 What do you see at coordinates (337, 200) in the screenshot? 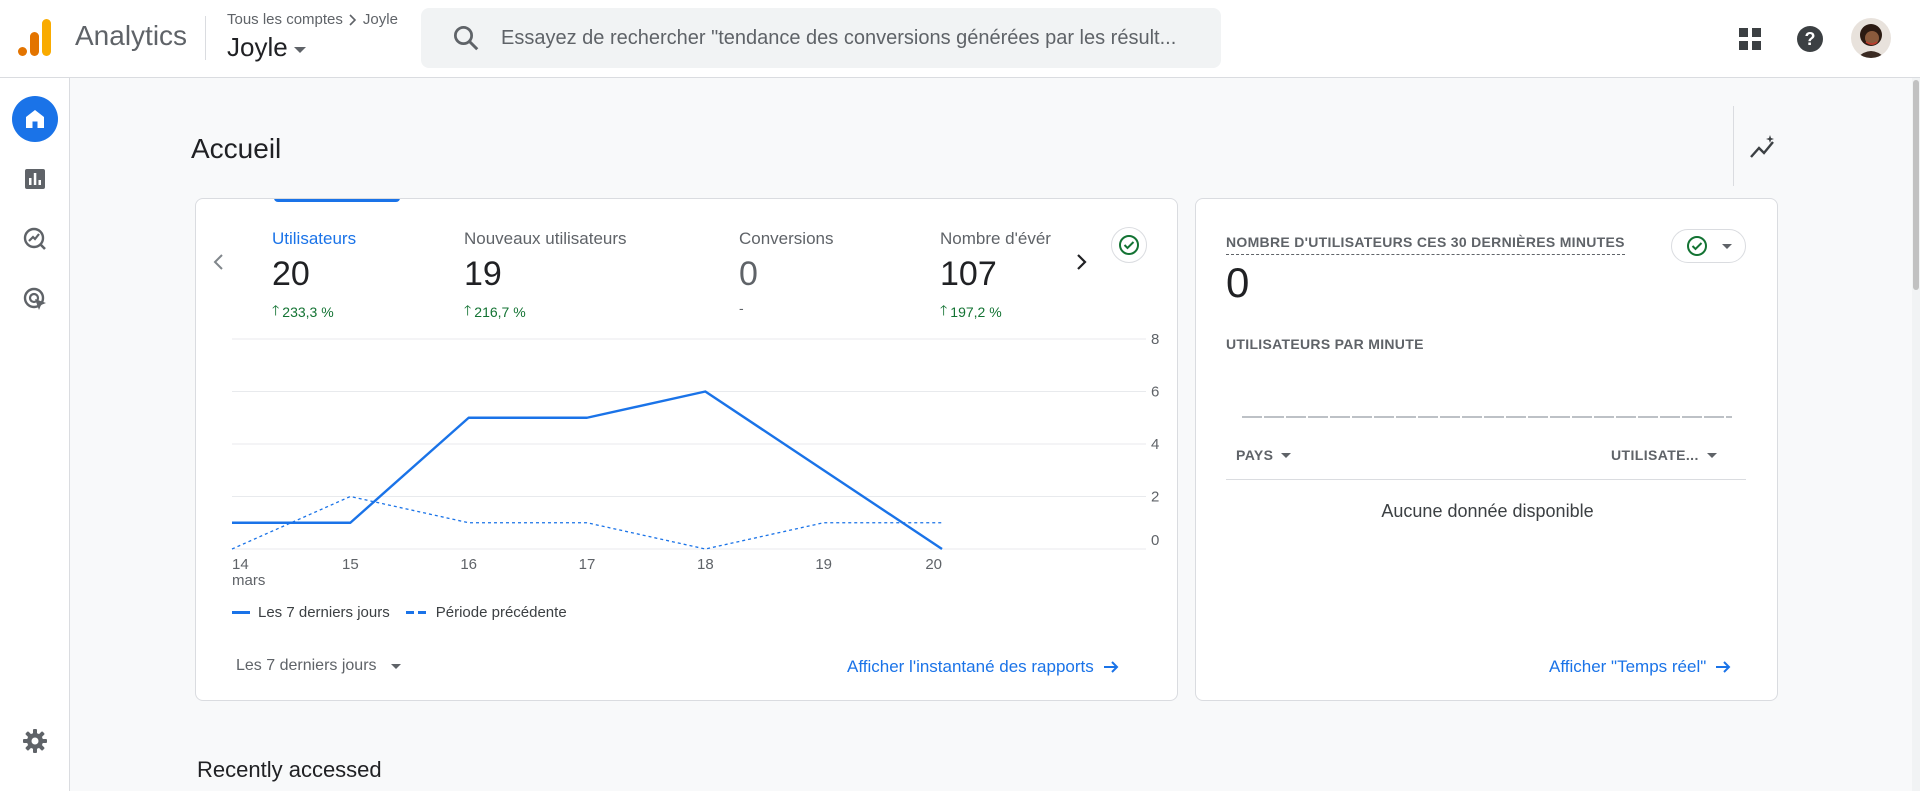
I see `active-tab-indicator` at bounding box center [337, 200].